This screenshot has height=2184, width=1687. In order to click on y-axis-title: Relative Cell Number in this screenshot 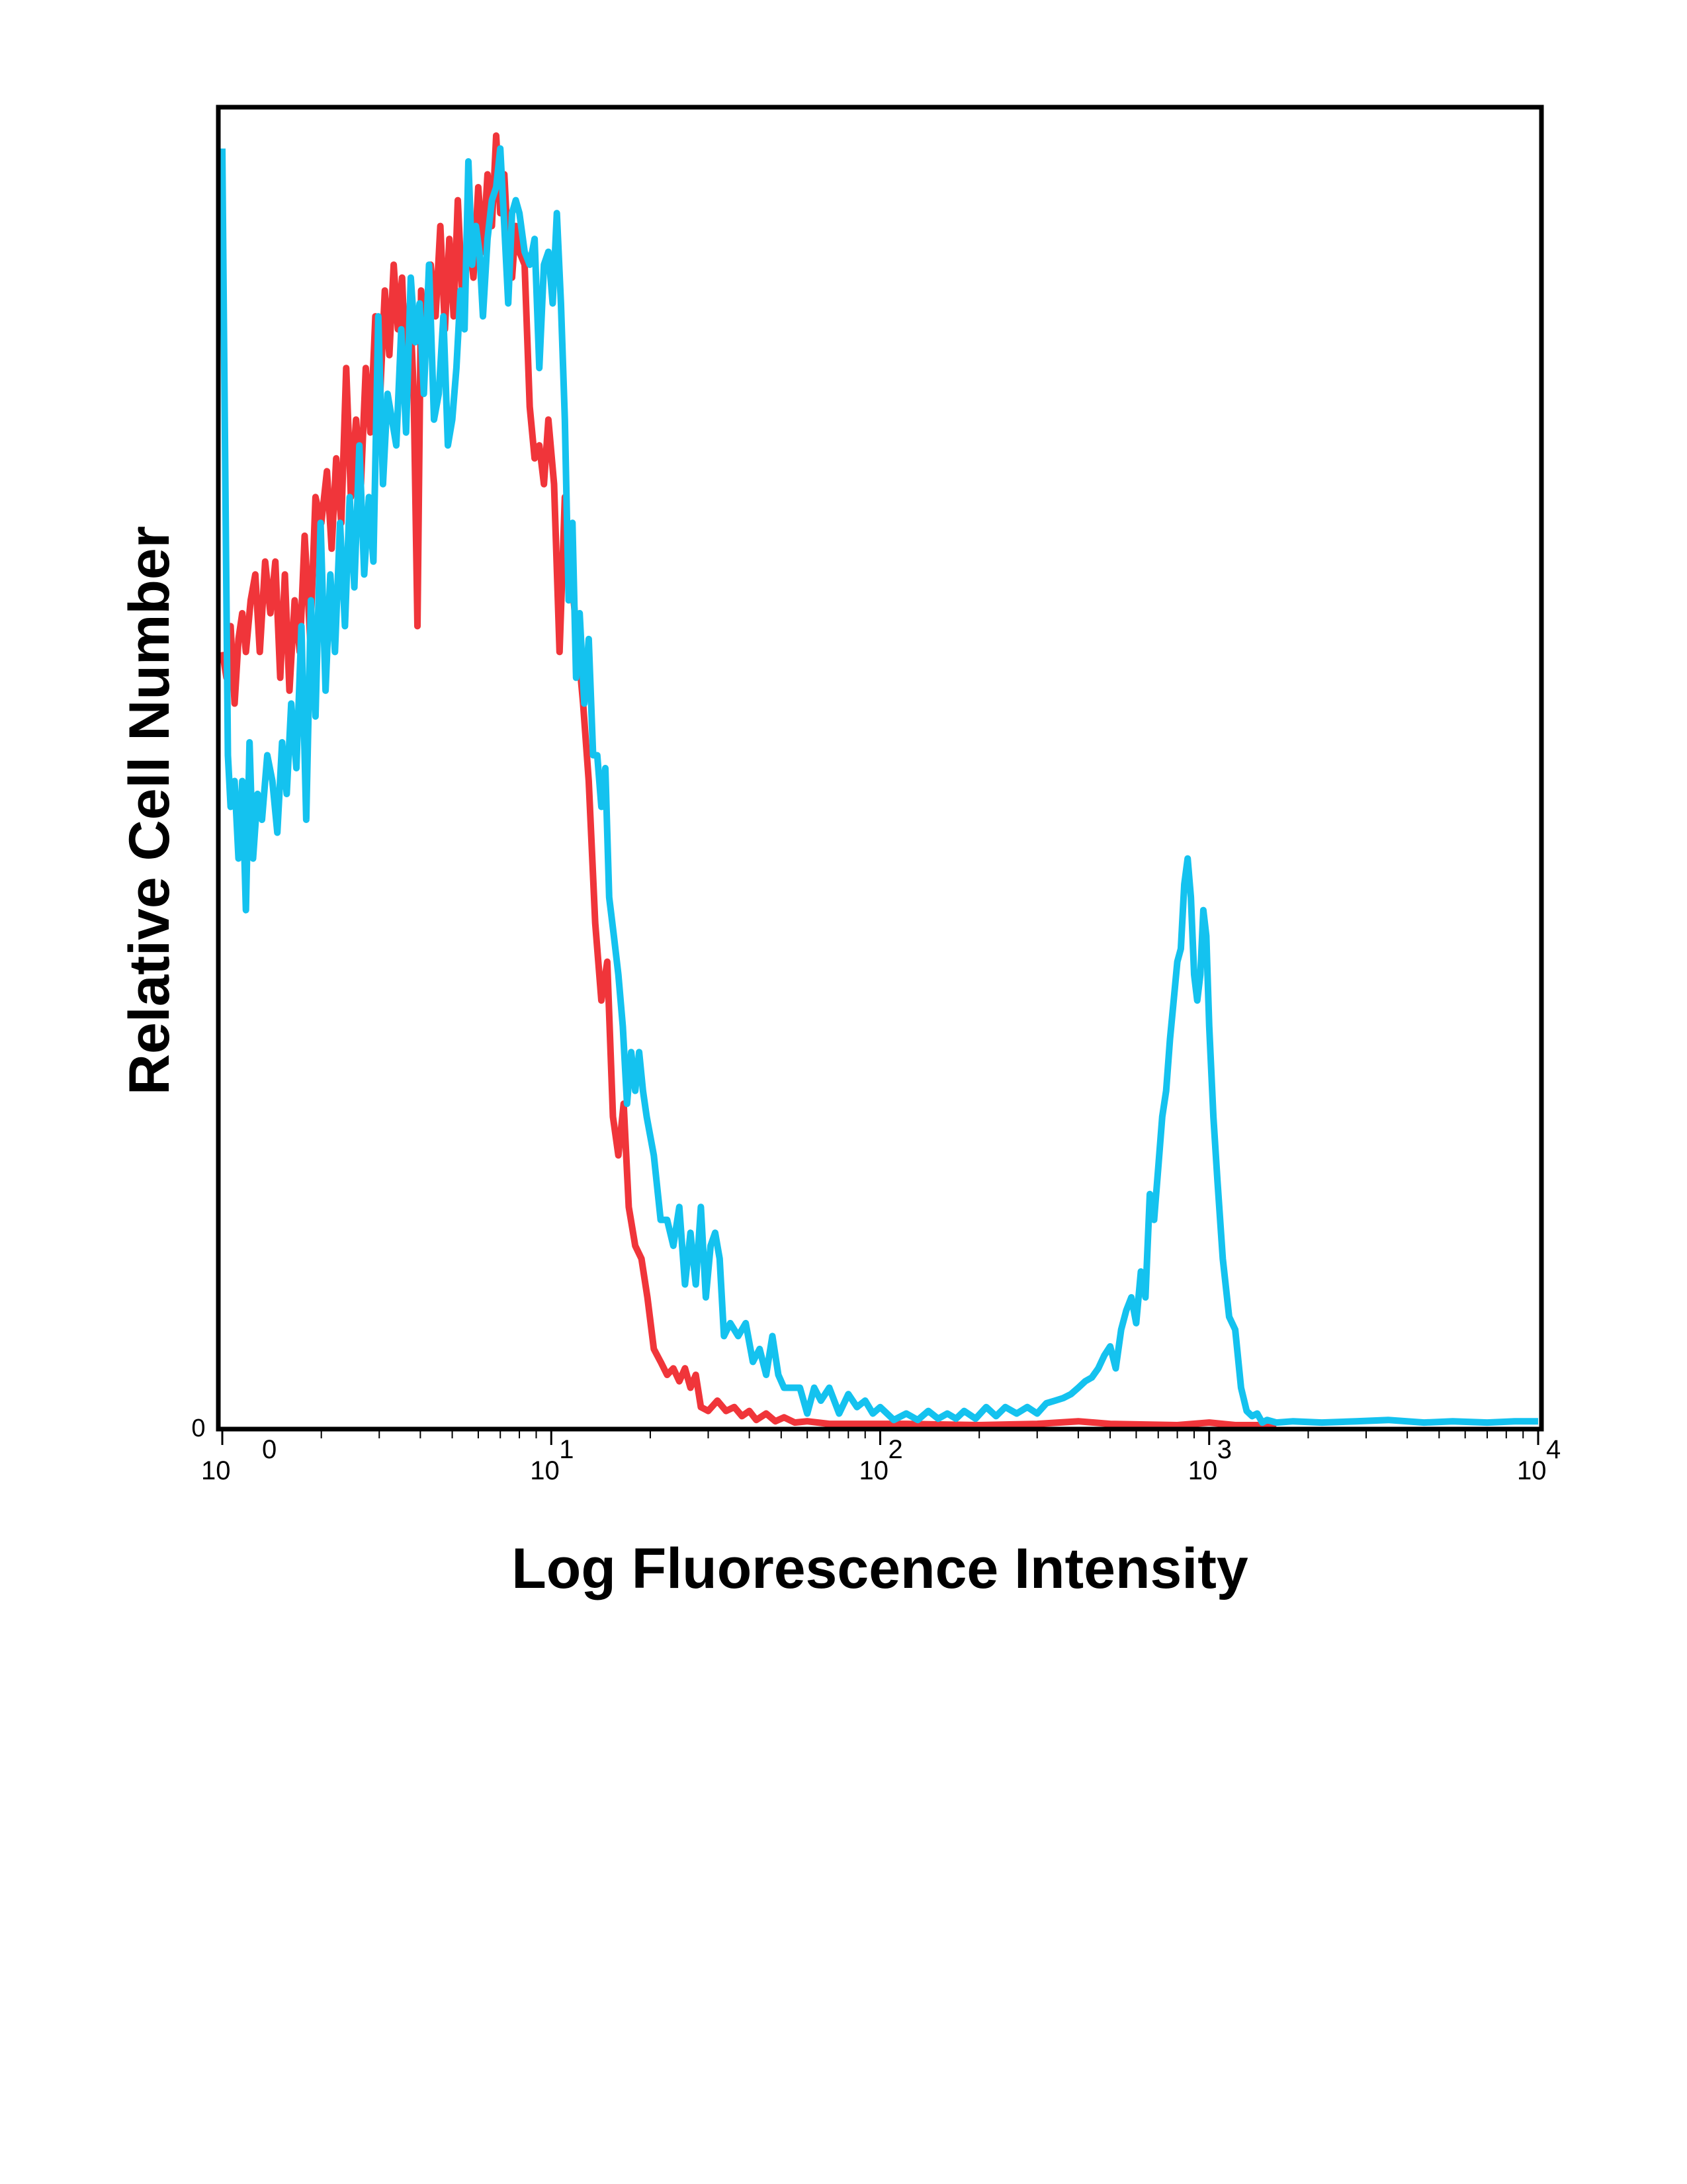, I will do `click(149, 811)`.